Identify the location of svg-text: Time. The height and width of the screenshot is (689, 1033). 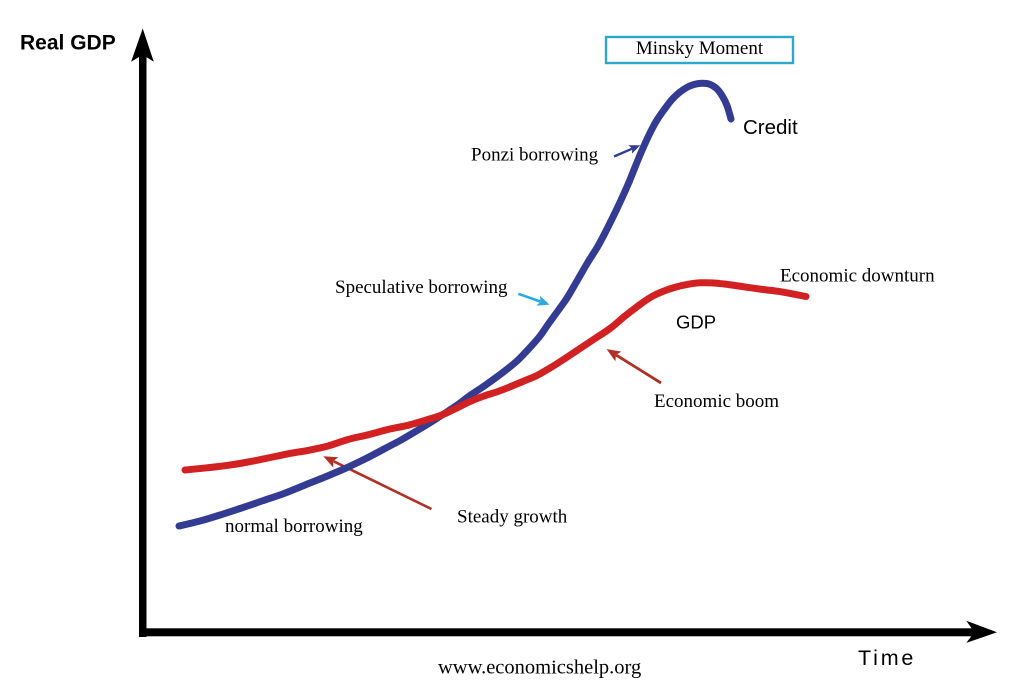
(887, 658).